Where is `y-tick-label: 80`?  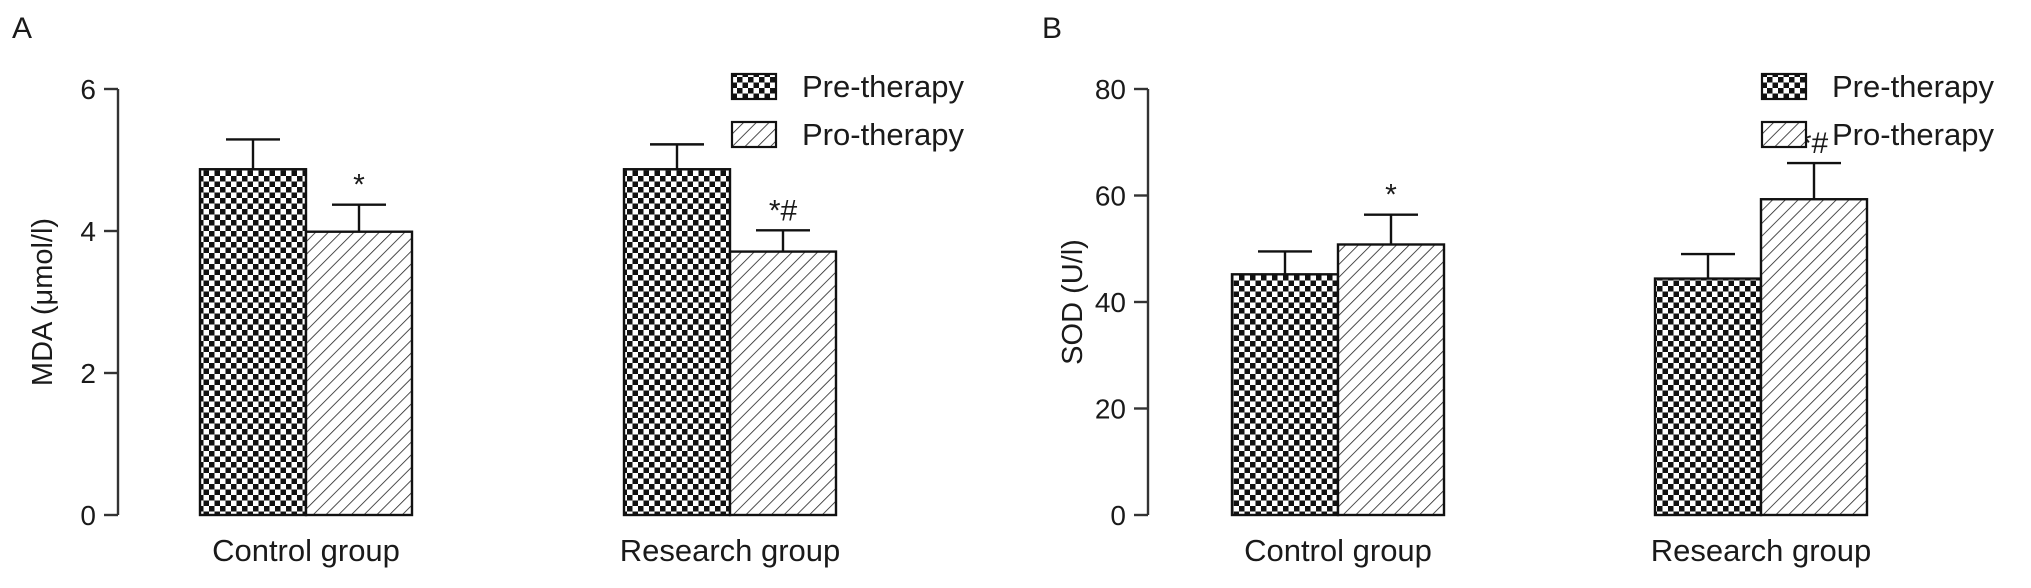 y-tick-label: 80 is located at coordinates (1110, 89).